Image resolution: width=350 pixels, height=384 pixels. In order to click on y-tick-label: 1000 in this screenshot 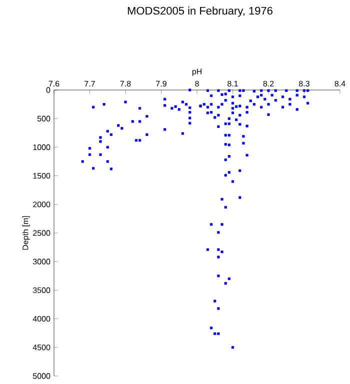, I will do `click(41, 147)`.